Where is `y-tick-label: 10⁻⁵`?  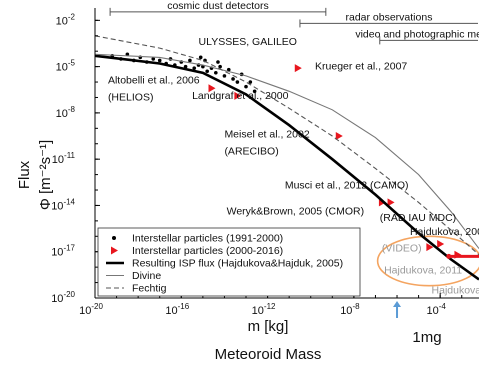
y-tick-label: 10⁻⁵ is located at coordinates (66, 66).